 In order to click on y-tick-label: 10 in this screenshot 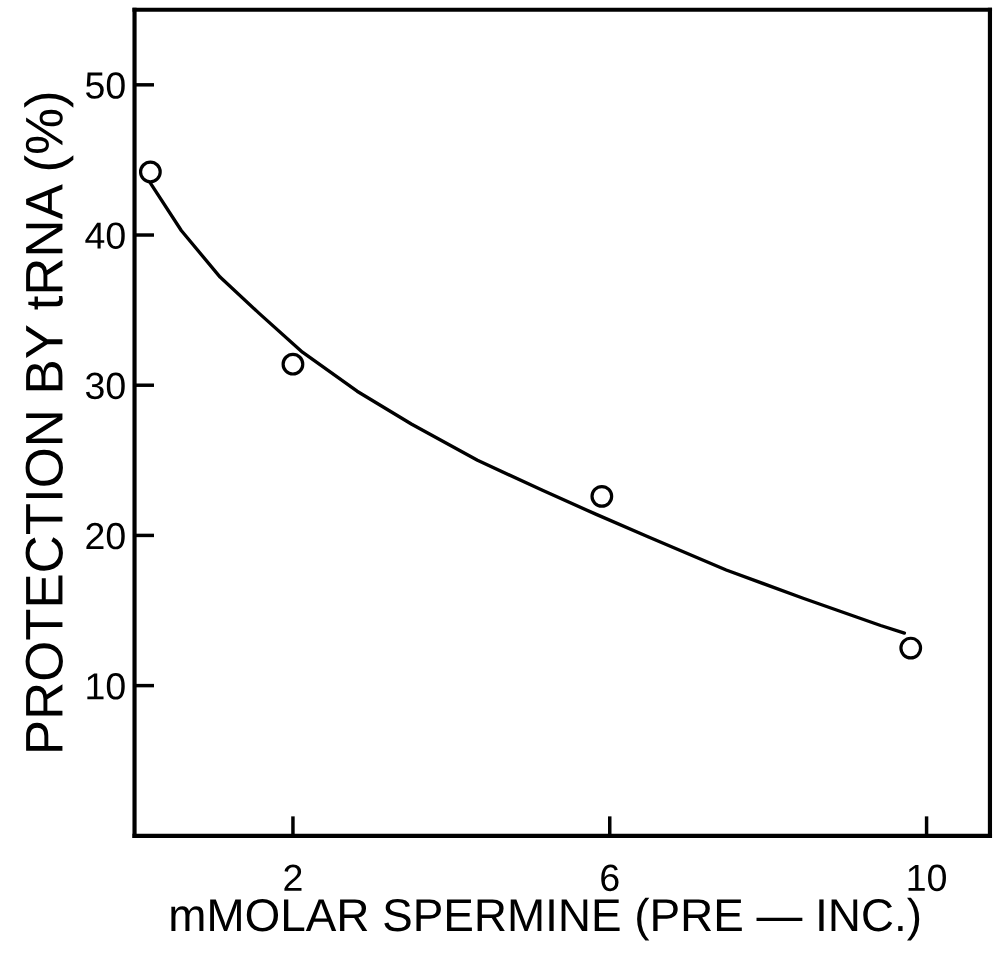, I will do `click(106, 686)`.